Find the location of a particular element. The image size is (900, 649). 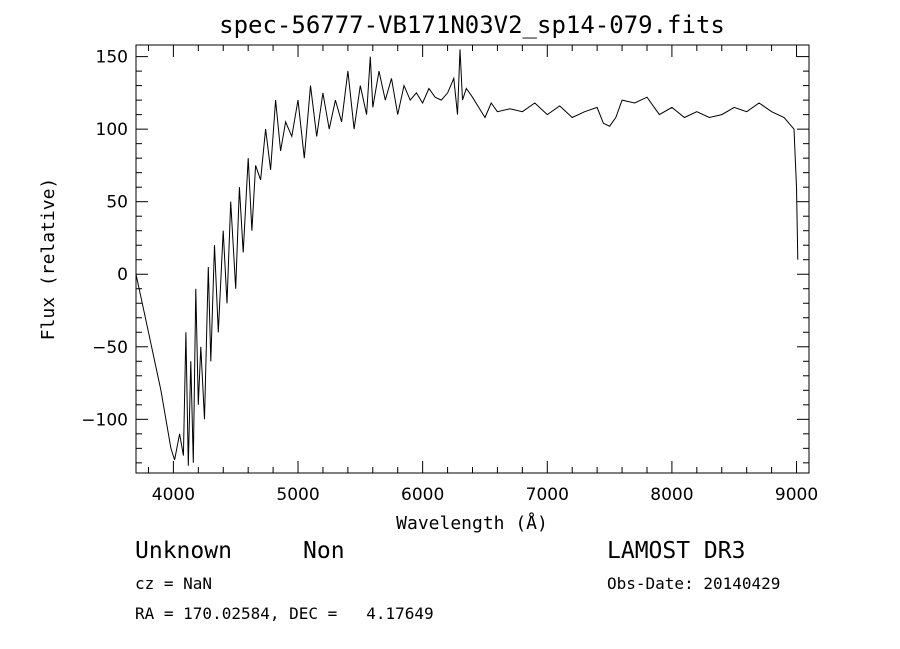

x-tick-label: 5000 is located at coordinates (297, 495).